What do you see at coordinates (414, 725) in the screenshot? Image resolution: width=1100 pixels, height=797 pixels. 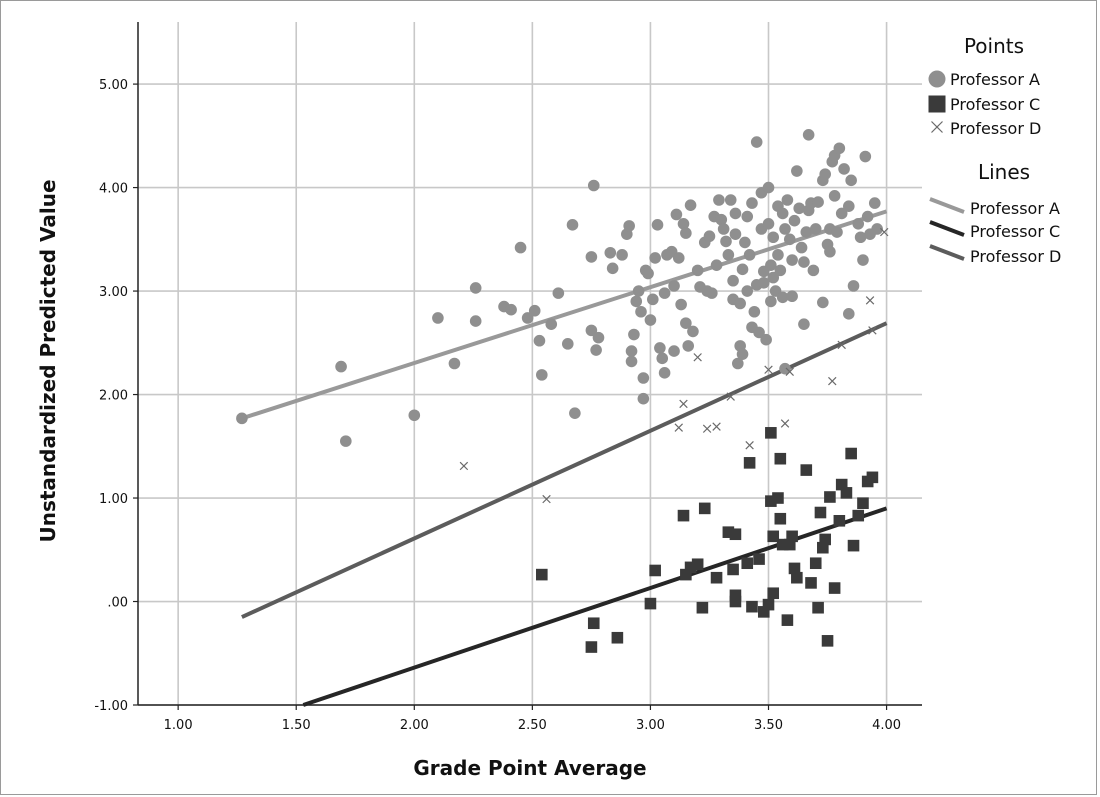 I see `x-tick-label-2: 2.00` at bounding box center [414, 725].